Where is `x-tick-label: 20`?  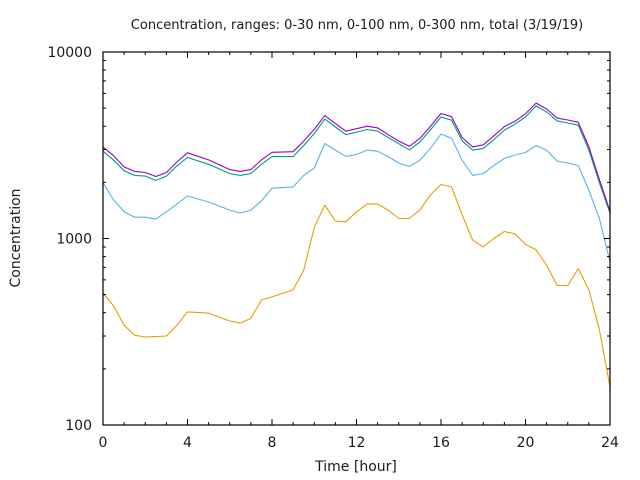
x-tick-label: 20 is located at coordinates (526, 443).